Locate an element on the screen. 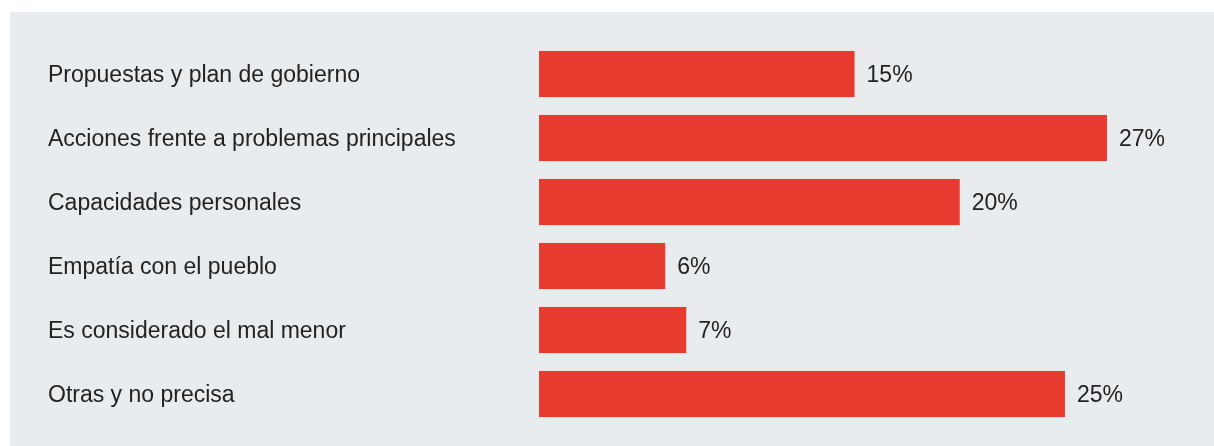 The image size is (1214, 446). y-tick-label: Propuestas y plan de gobierno is located at coordinates (204, 74).